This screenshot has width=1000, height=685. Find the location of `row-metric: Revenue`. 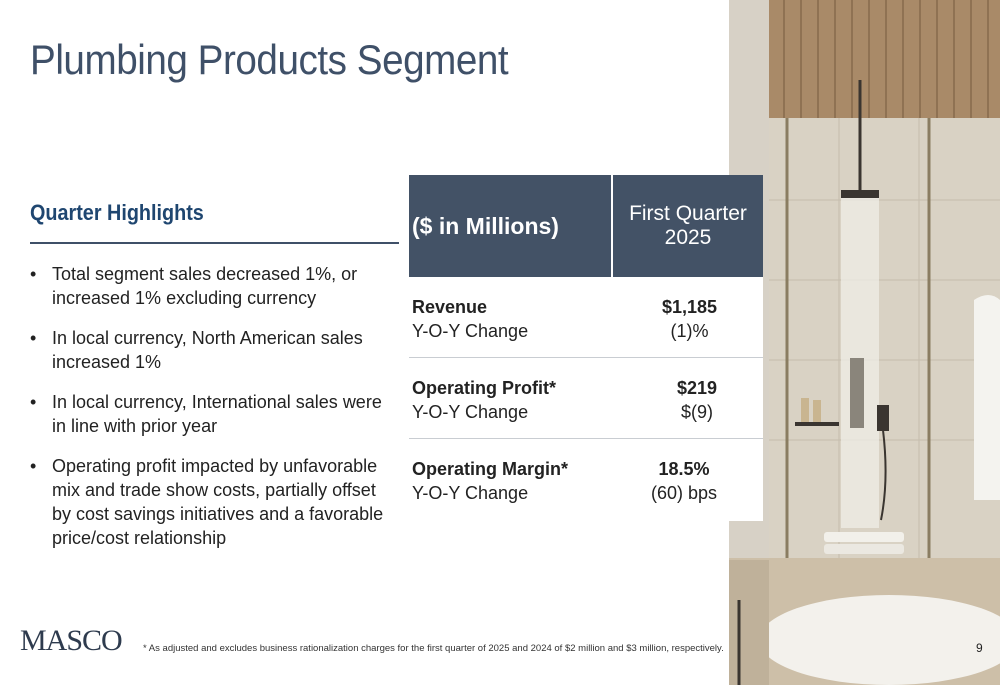

row-metric: Revenue is located at coordinates (450, 307).